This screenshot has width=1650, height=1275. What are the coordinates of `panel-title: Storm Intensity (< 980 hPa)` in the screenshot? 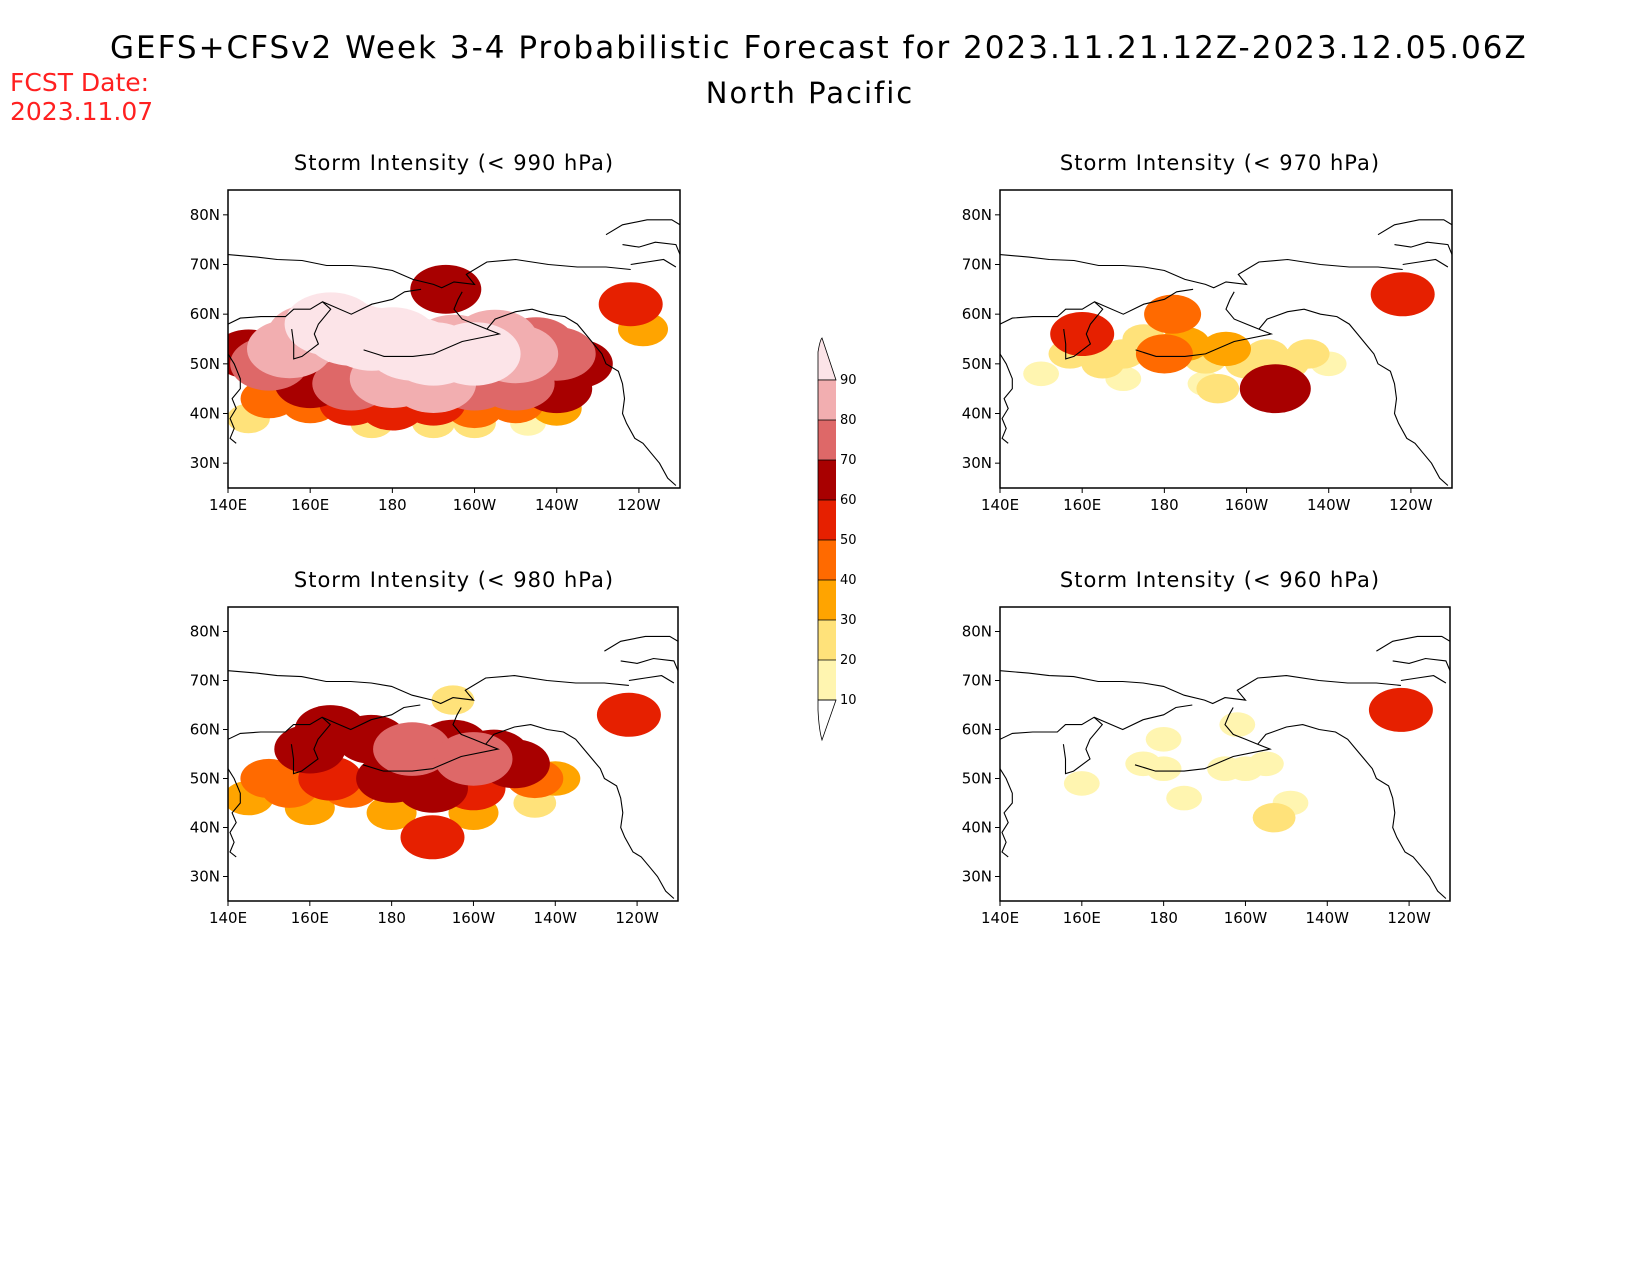 It's located at (454, 580).